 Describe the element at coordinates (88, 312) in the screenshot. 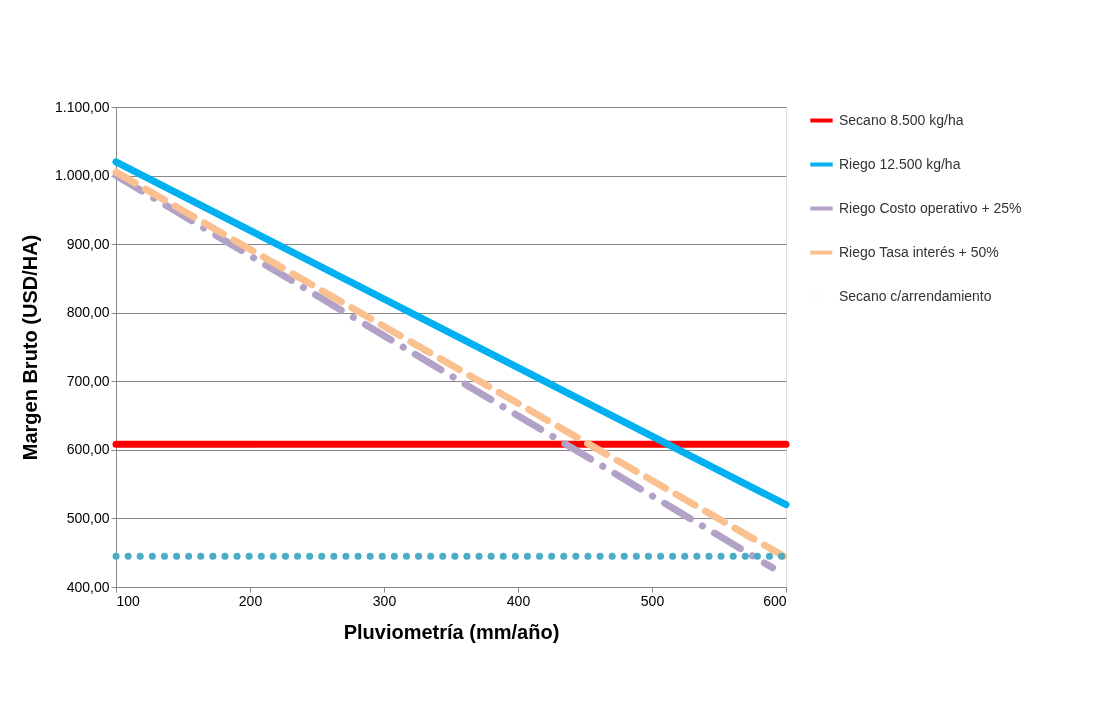

I see `y-tick-label: 800,00` at that location.